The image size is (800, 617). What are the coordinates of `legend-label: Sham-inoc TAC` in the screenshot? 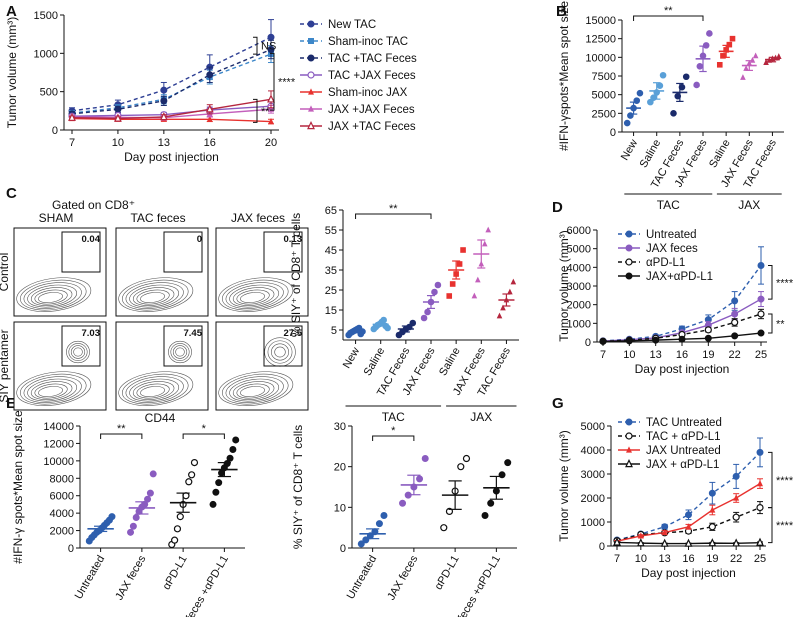 It's located at (368, 42).